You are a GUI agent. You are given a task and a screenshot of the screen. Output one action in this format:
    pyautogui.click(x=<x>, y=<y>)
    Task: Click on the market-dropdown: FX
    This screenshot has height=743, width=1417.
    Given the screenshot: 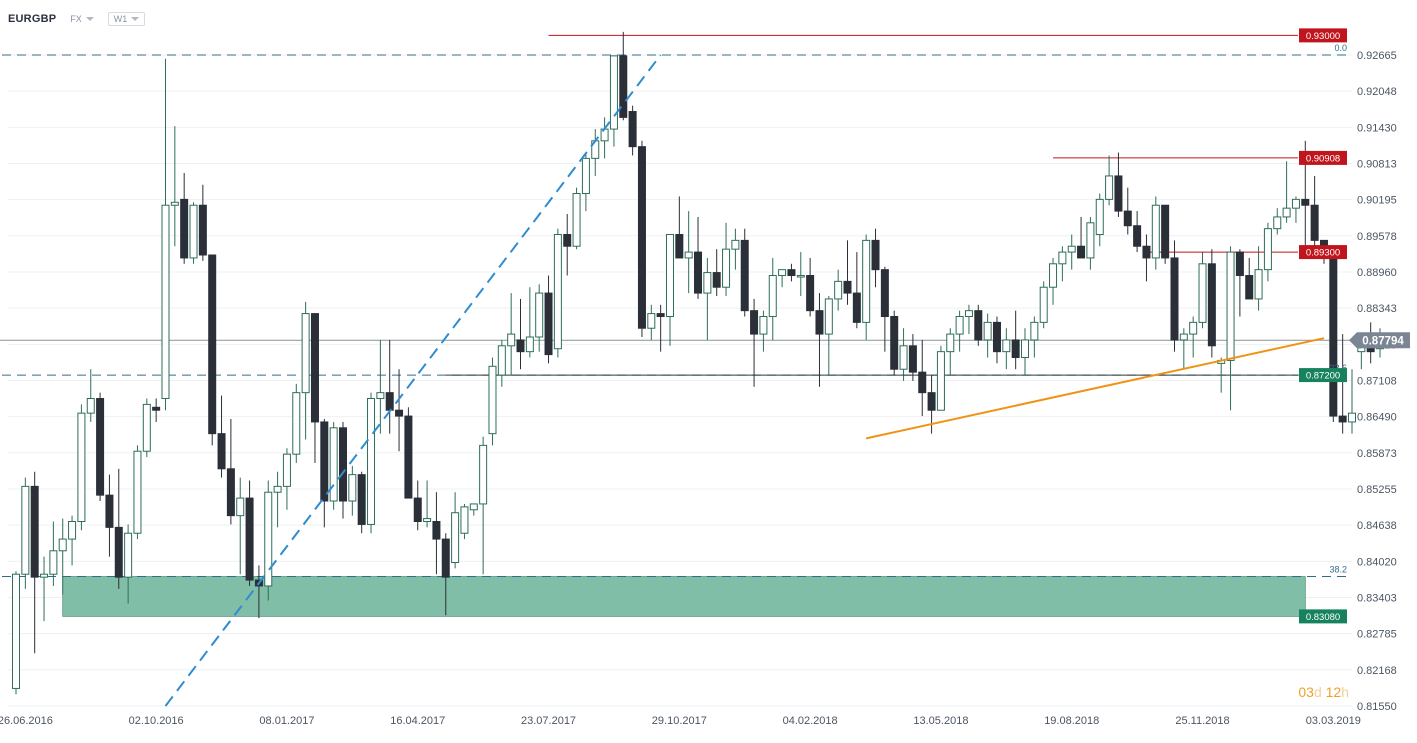 What is the action you would take?
    pyautogui.click(x=82, y=19)
    